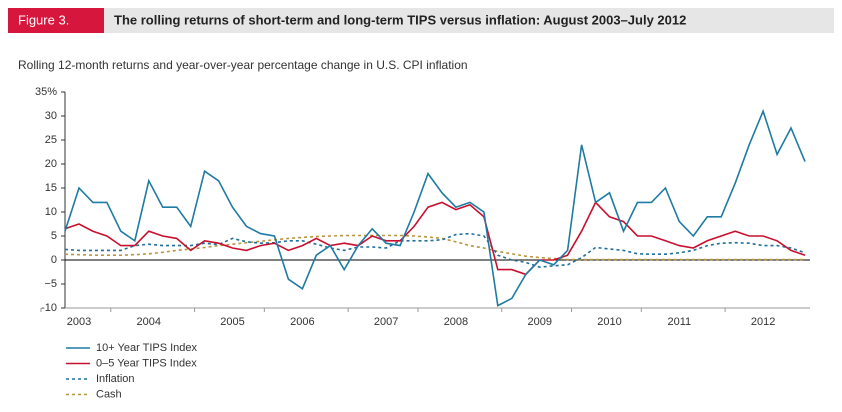  What do you see at coordinates (680, 322) in the screenshot?
I see `x-tick-label: 2011` at bounding box center [680, 322].